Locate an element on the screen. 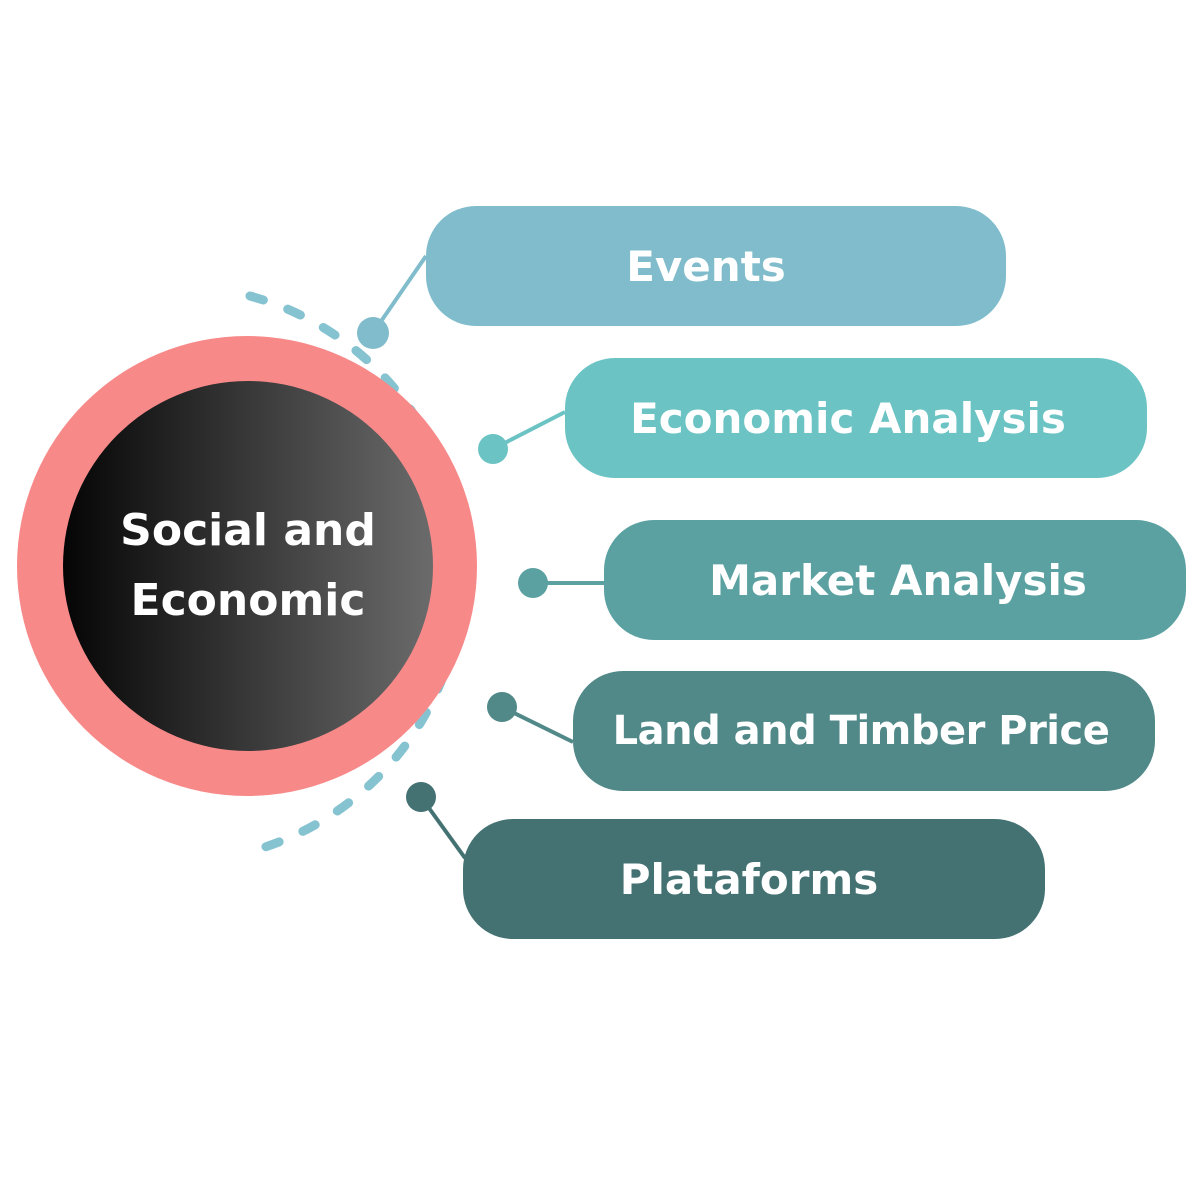 The image size is (1200, 1200). connector-dot-economic-analysis is located at coordinates (493, 449).